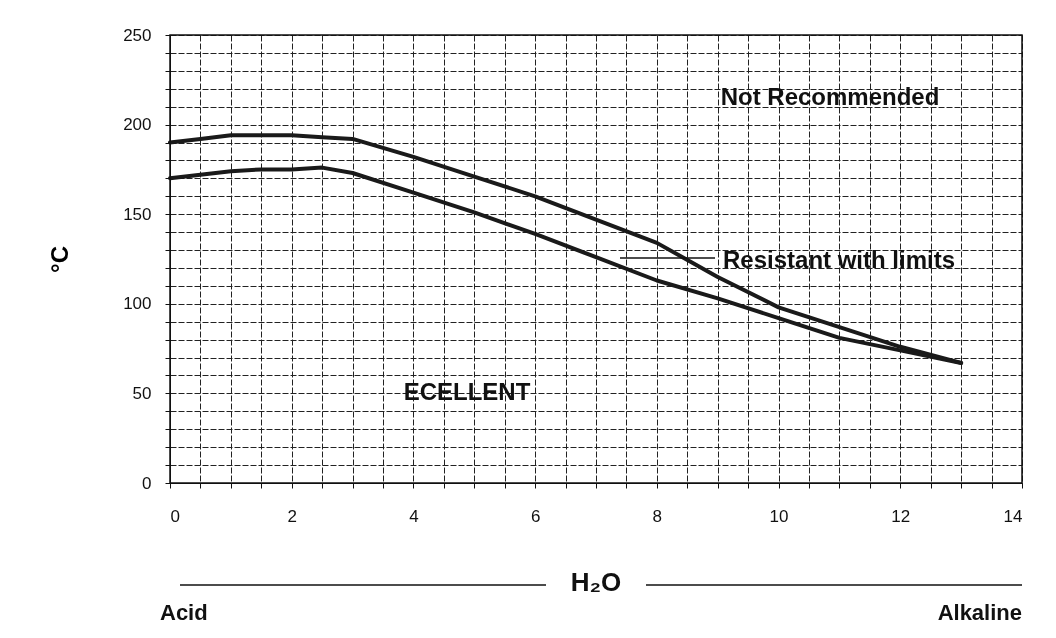  I want to click on x-tick-label: 10, so click(779, 516).